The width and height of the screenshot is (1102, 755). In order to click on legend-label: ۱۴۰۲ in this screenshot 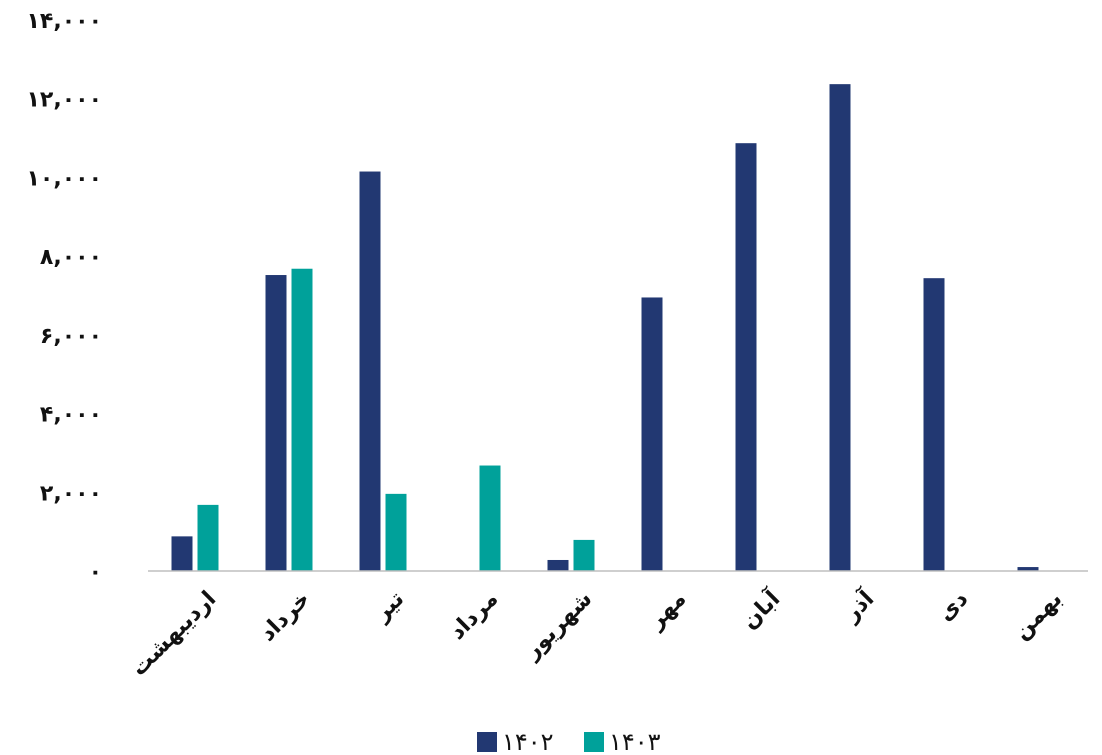, I will do `click(528, 741)`.